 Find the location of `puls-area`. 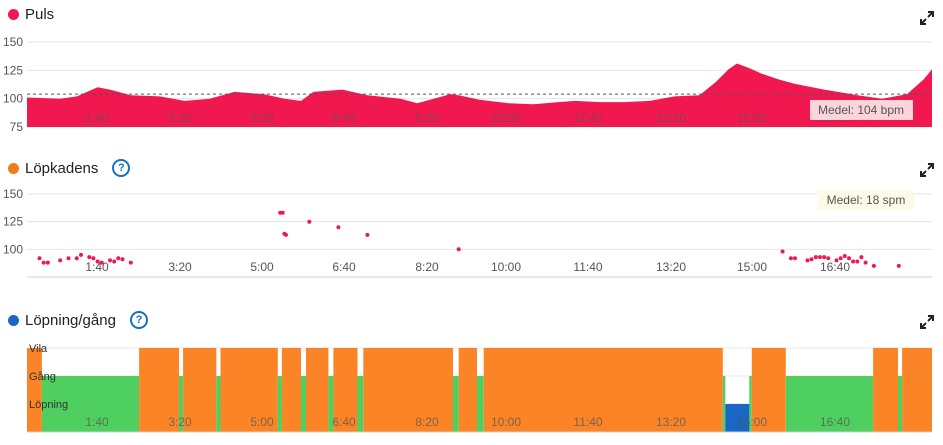

puls-area is located at coordinates (479, 95).